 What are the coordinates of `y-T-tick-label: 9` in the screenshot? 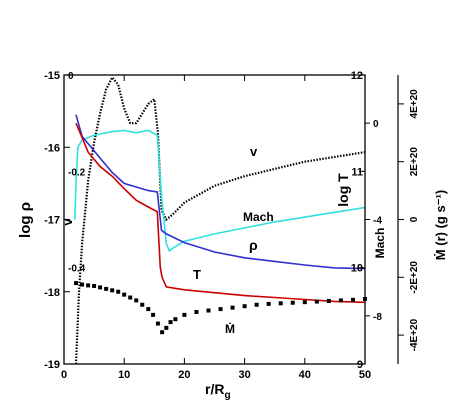 It's located at (360, 365).